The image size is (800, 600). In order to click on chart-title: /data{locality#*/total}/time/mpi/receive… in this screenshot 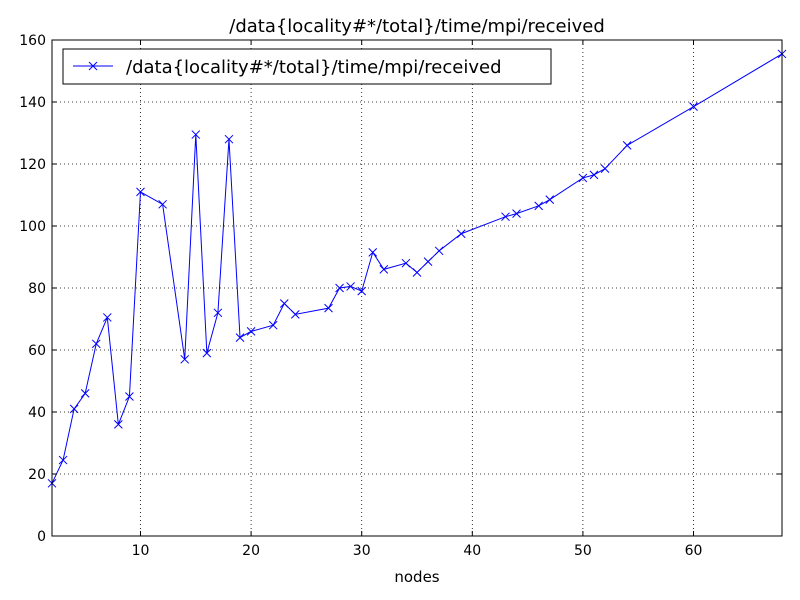, I will do `click(417, 26)`.